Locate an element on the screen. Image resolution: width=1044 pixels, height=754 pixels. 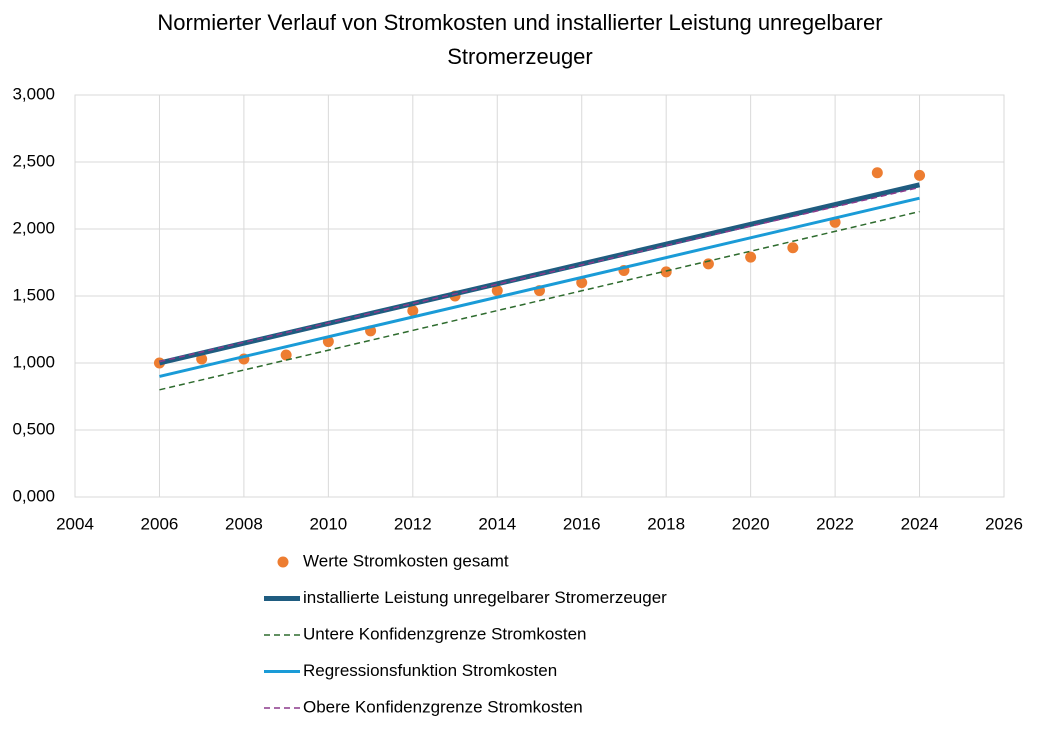
legend-label: Regressionsfunktion Stromkosten is located at coordinates (430, 670).